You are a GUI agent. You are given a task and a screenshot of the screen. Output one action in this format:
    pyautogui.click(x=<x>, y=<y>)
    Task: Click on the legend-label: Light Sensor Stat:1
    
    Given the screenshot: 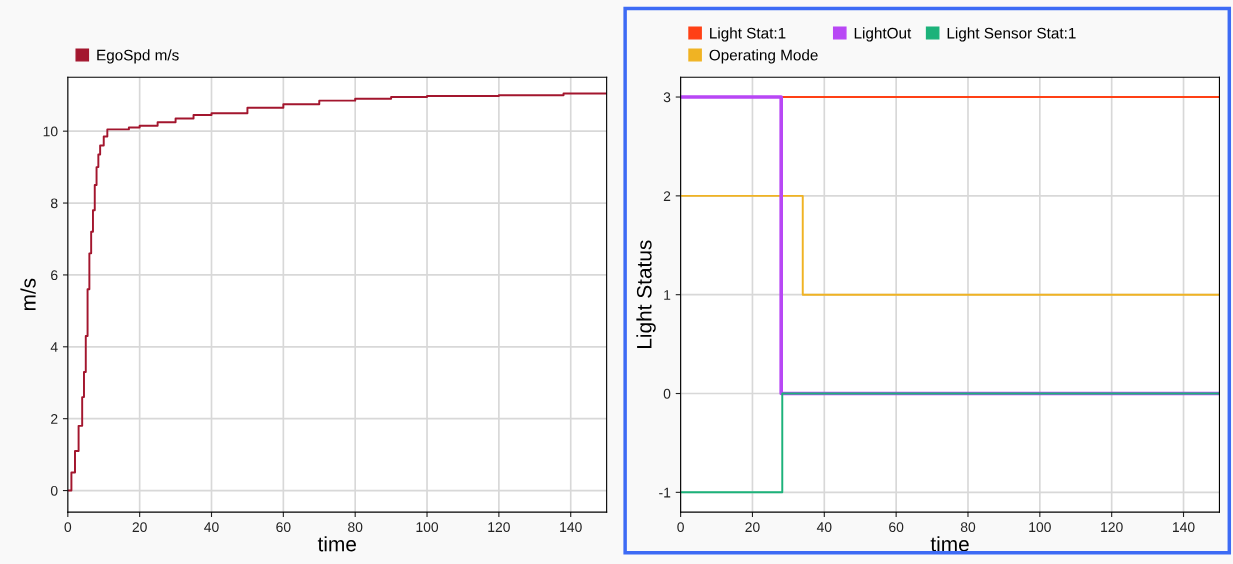 What is the action you would take?
    pyautogui.click(x=1011, y=34)
    